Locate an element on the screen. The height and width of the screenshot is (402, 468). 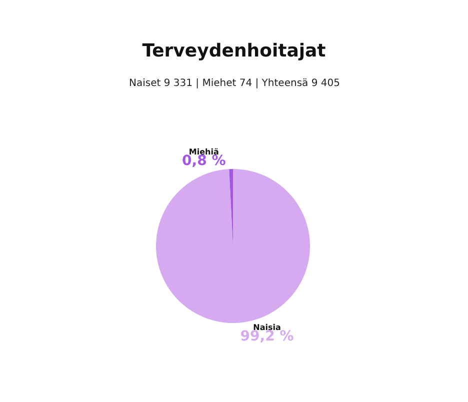
slice-label: Naisia is located at coordinates (267, 327).